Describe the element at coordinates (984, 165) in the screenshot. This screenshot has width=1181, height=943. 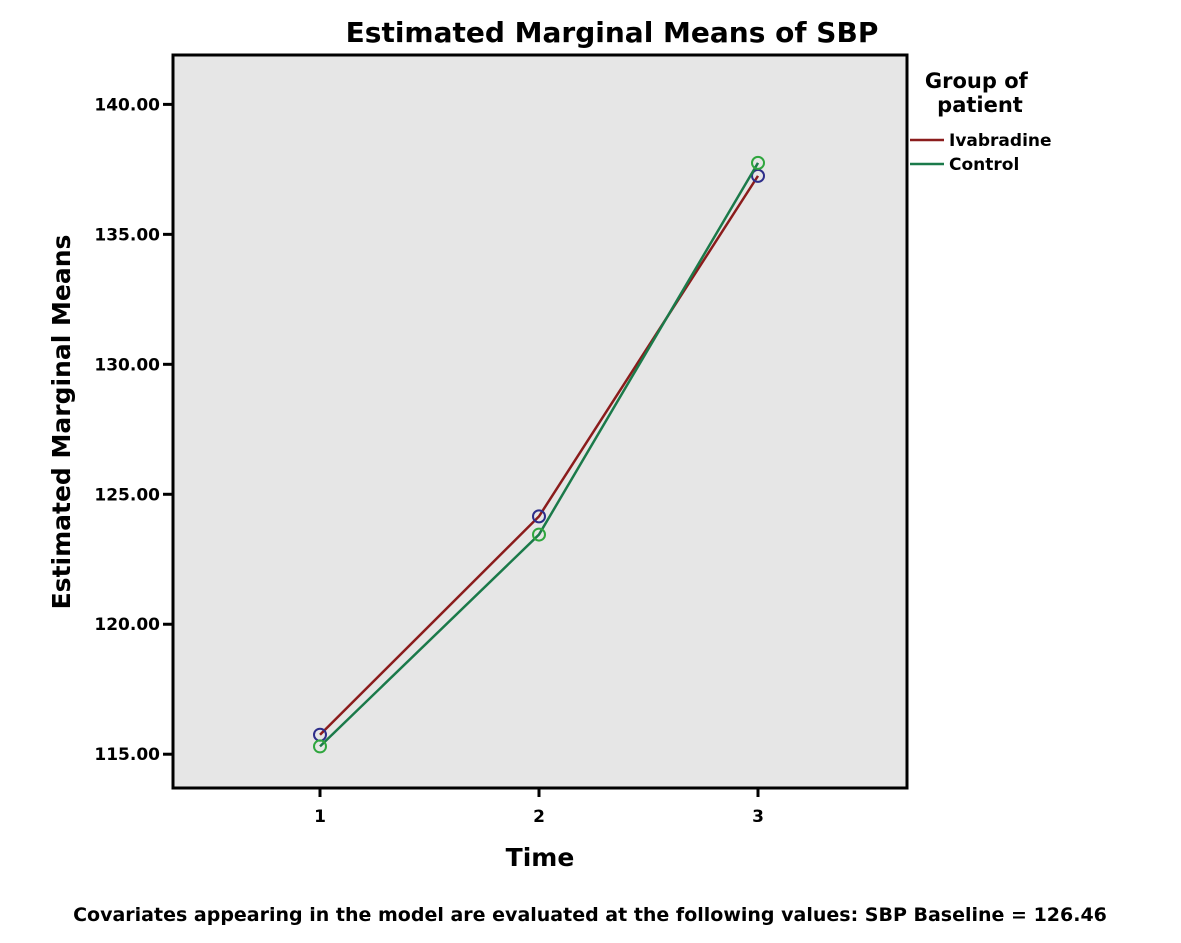
I see `legend-label: Control` at that location.